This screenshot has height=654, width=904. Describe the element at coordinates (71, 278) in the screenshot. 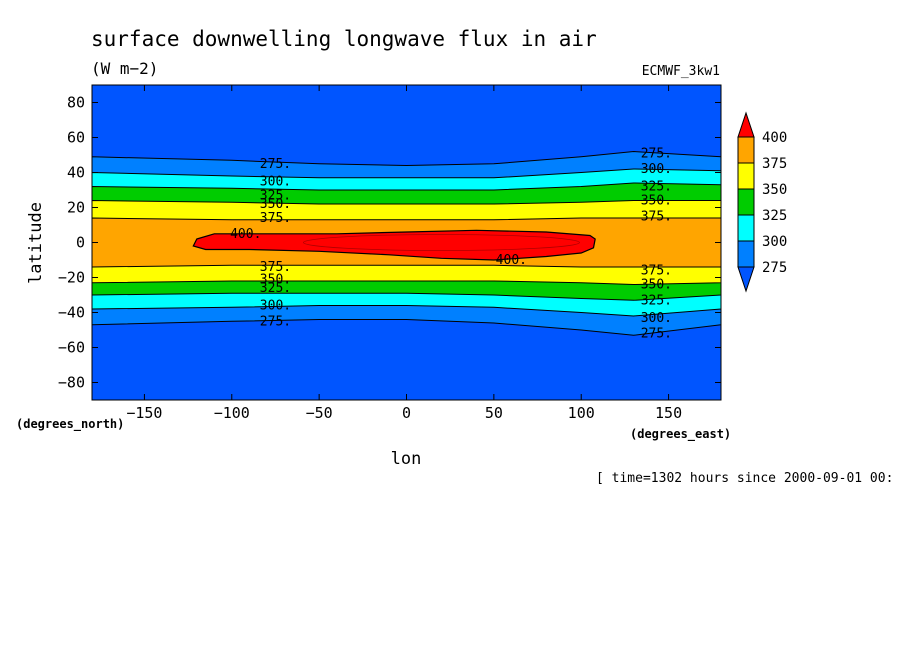

I see `y-tick-label: −20` at that location.